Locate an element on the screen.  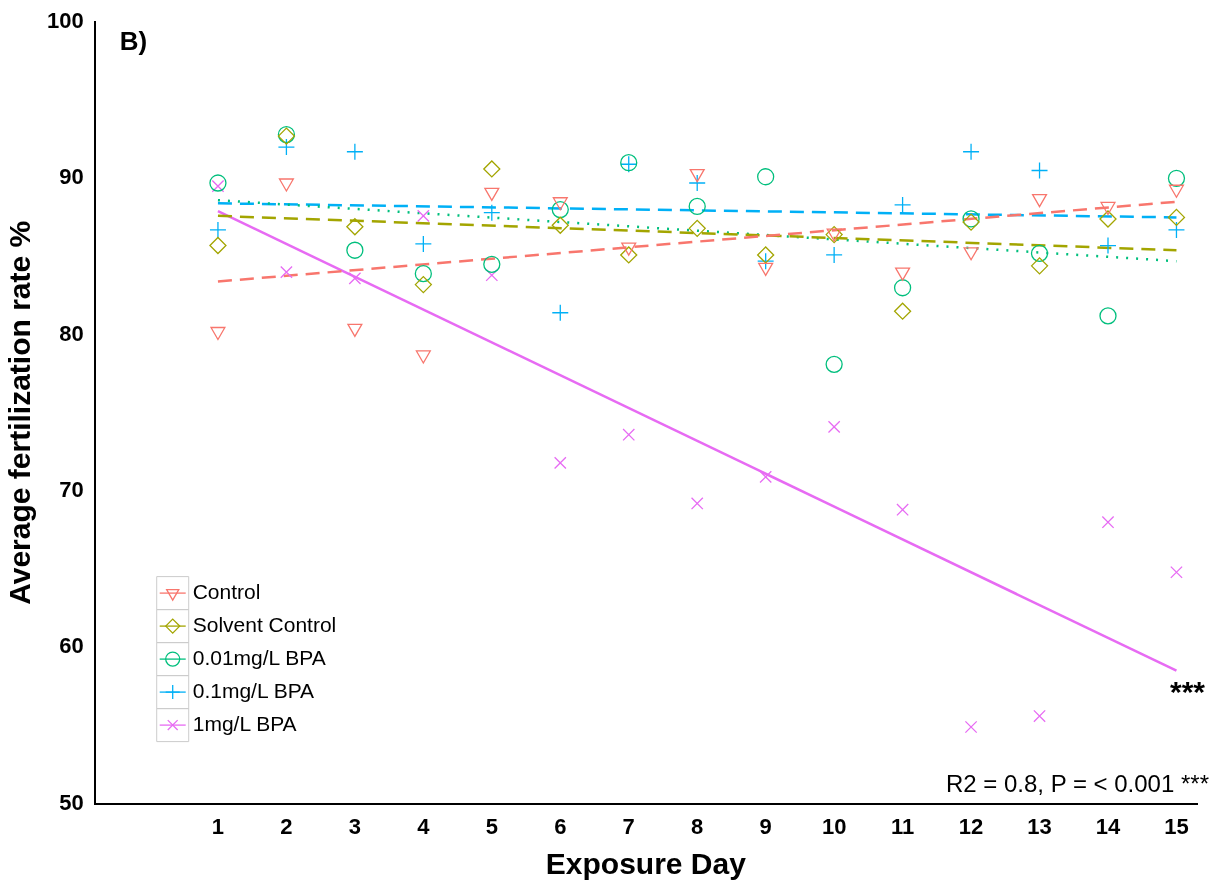
x-tick-label: 10 is located at coordinates (834, 826).